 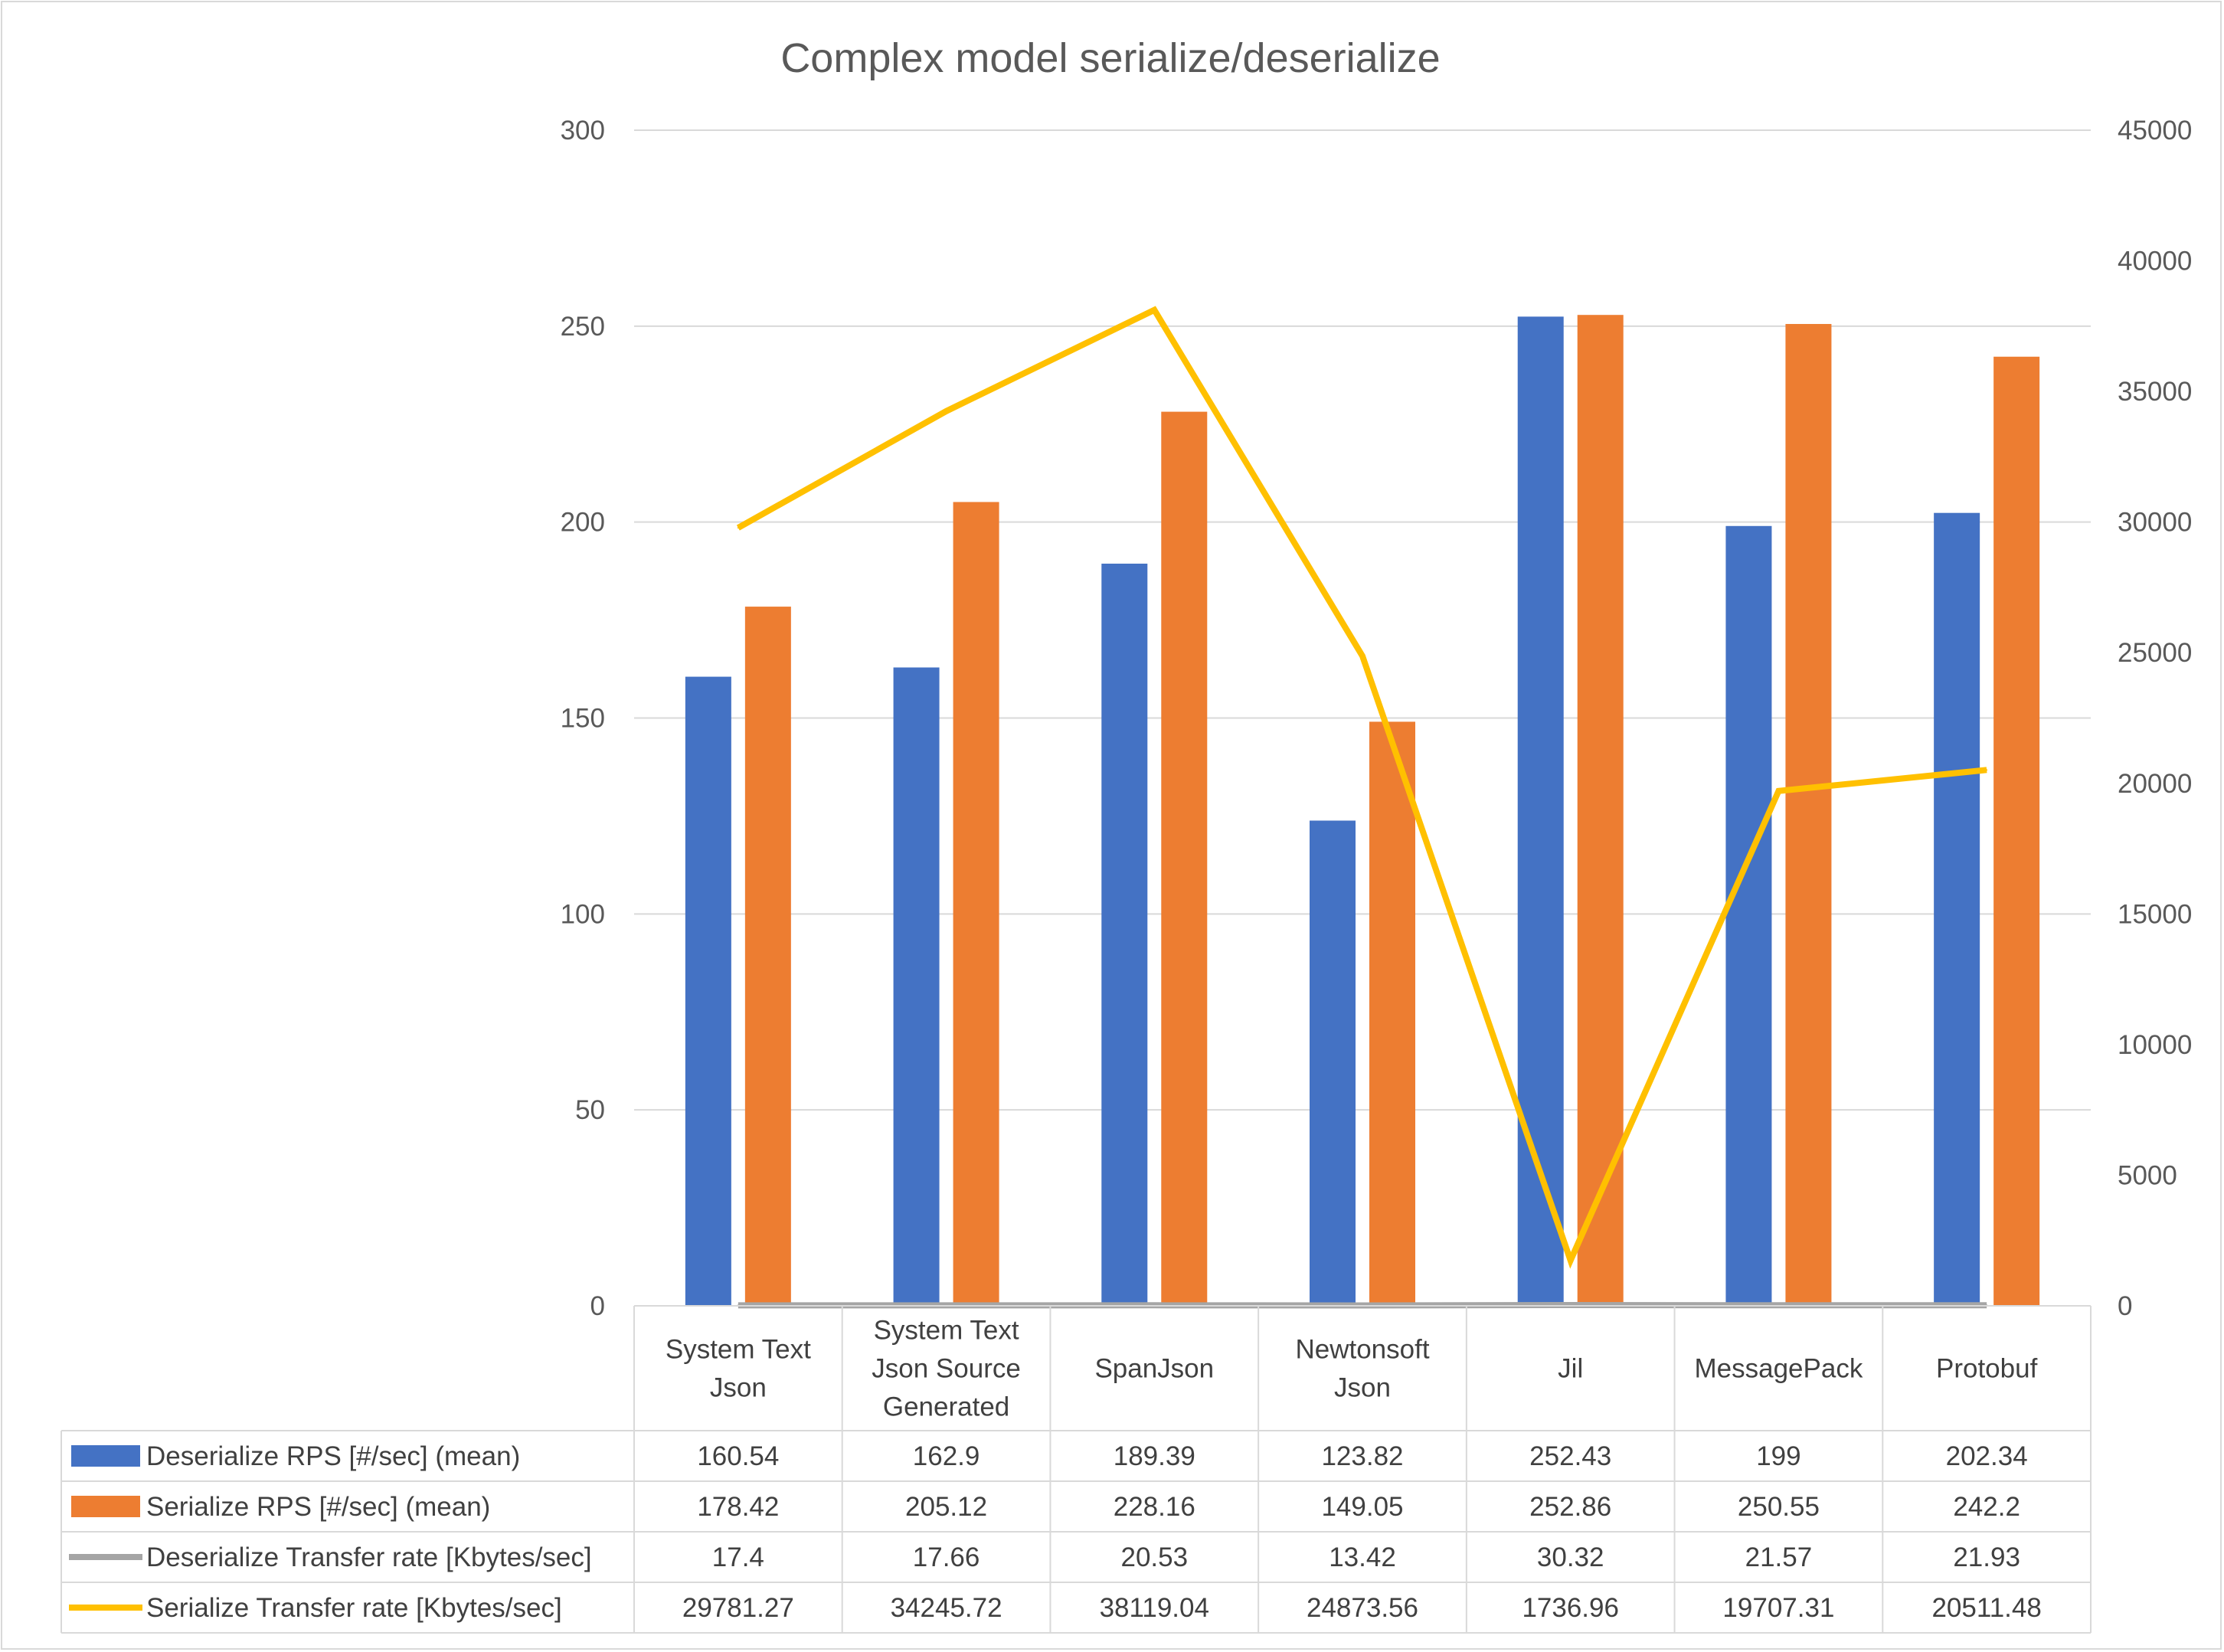 What do you see at coordinates (1570, 1456) in the screenshot?
I see `data-label: 252.43` at bounding box center [1570, 1456].